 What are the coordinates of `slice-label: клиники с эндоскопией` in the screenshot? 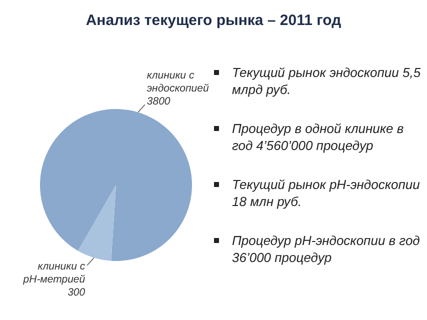 It's located at (177, 82).